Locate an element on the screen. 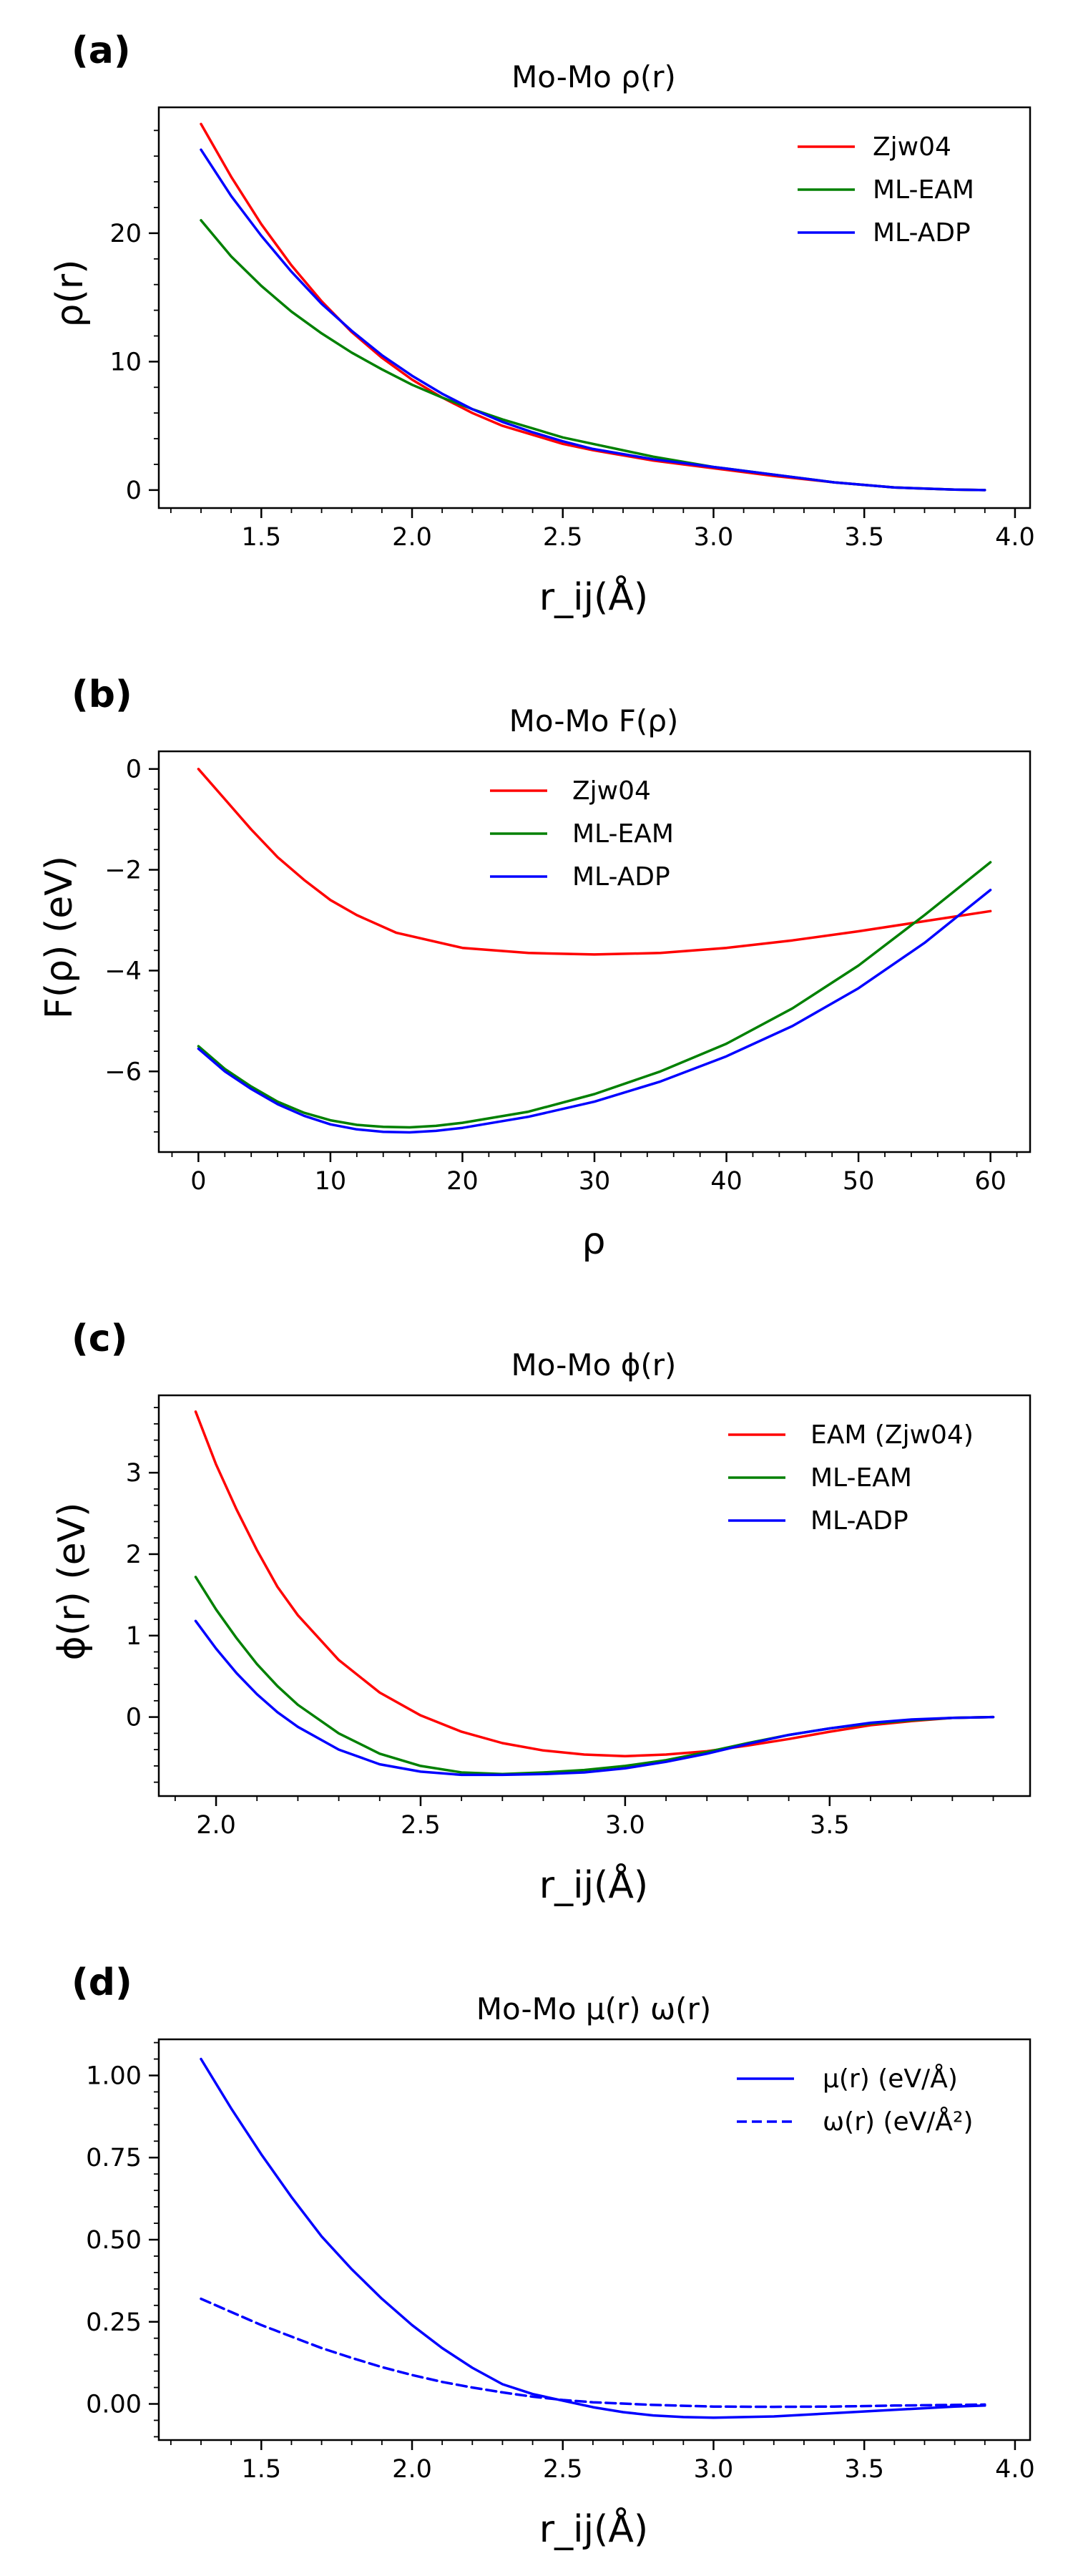 This screenshot has width=1073, height=2576. y-tick-label: 3 is located at coordinates (134, 1473).